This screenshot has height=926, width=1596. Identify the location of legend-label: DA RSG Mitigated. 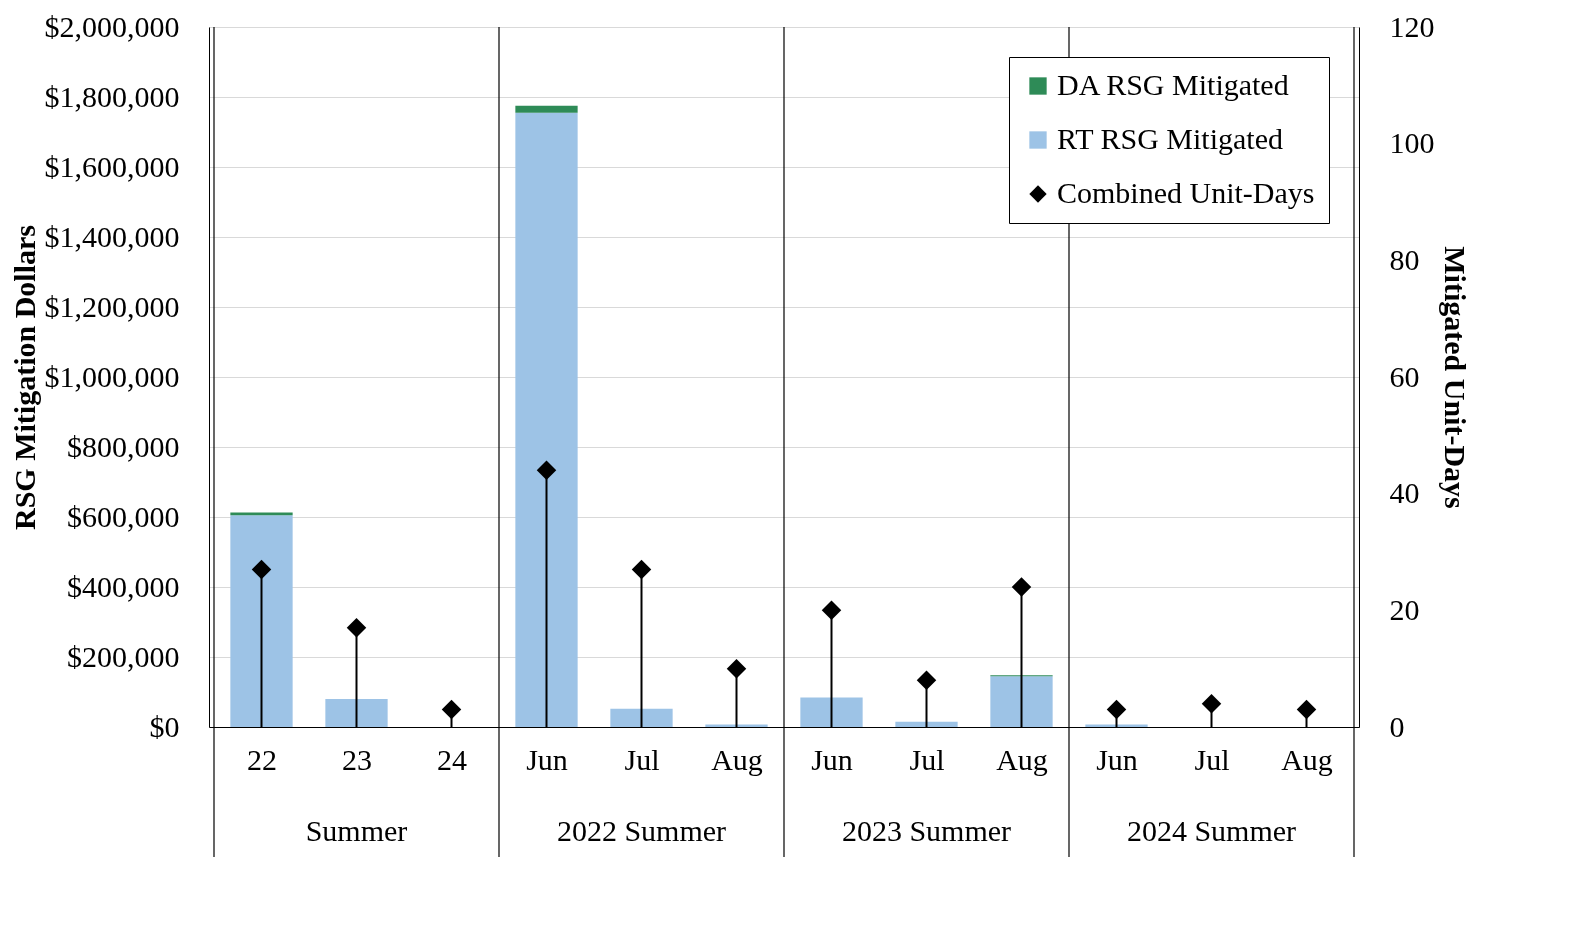
(1173, 84).